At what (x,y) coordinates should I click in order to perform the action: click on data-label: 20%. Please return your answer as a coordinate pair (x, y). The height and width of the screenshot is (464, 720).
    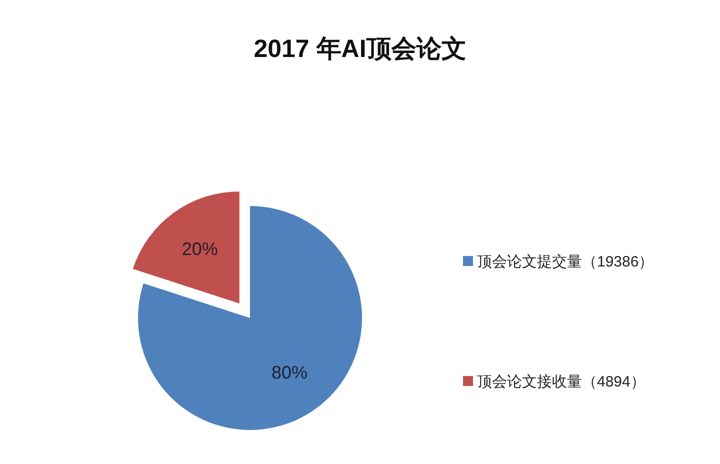
    Looking at the image, I should click on (200, 249).